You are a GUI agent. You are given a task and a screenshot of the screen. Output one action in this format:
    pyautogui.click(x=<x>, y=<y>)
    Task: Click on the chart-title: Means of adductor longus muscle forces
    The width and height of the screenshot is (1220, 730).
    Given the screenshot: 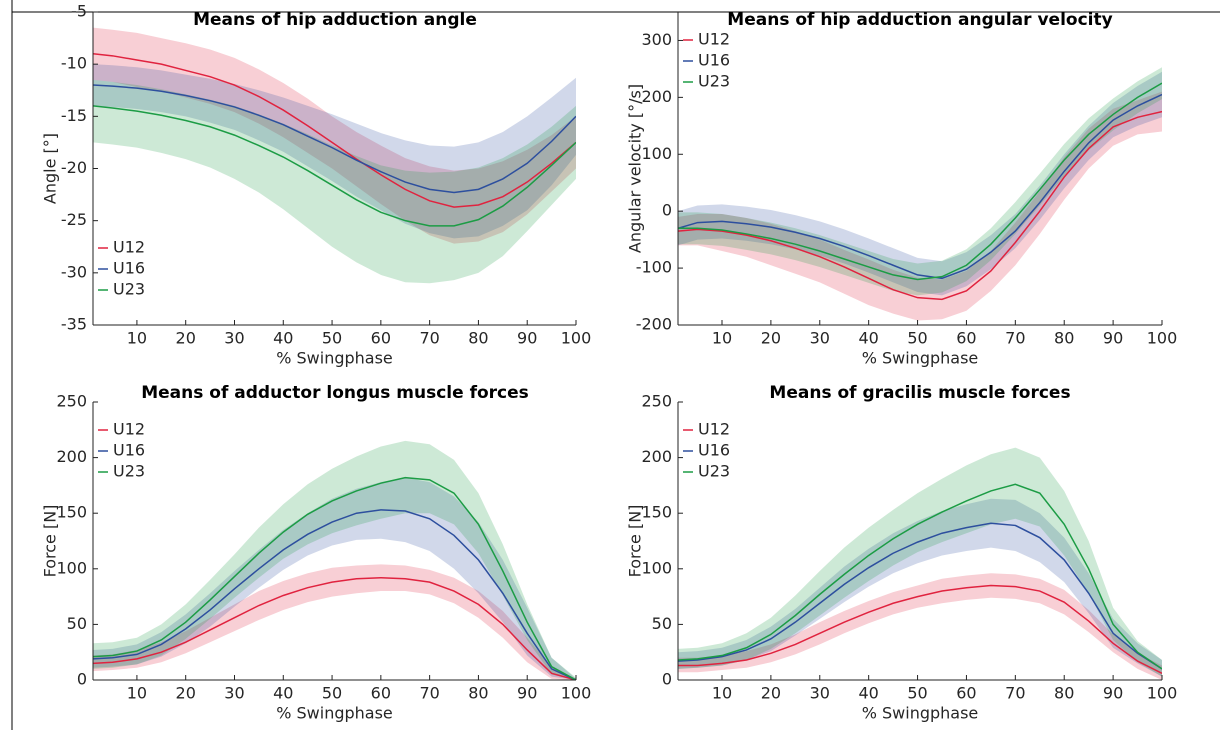 What is the action you would take?
    pyautogui.click(x=335, y=393)
    